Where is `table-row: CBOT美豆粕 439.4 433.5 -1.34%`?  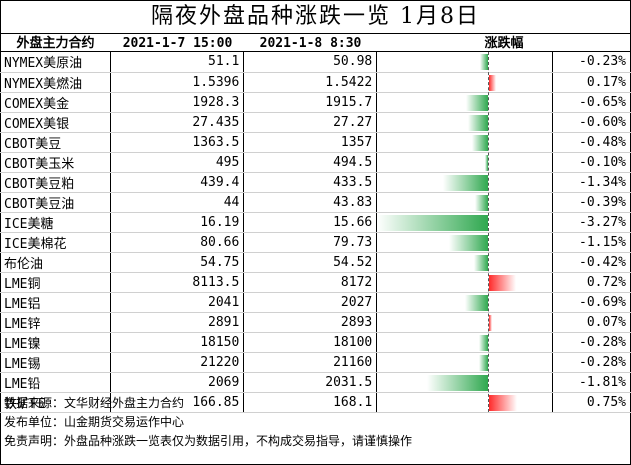
table-row: CBOT美豆粕 439.4 433.5 -1.34% is located at coordinates (315, 182).